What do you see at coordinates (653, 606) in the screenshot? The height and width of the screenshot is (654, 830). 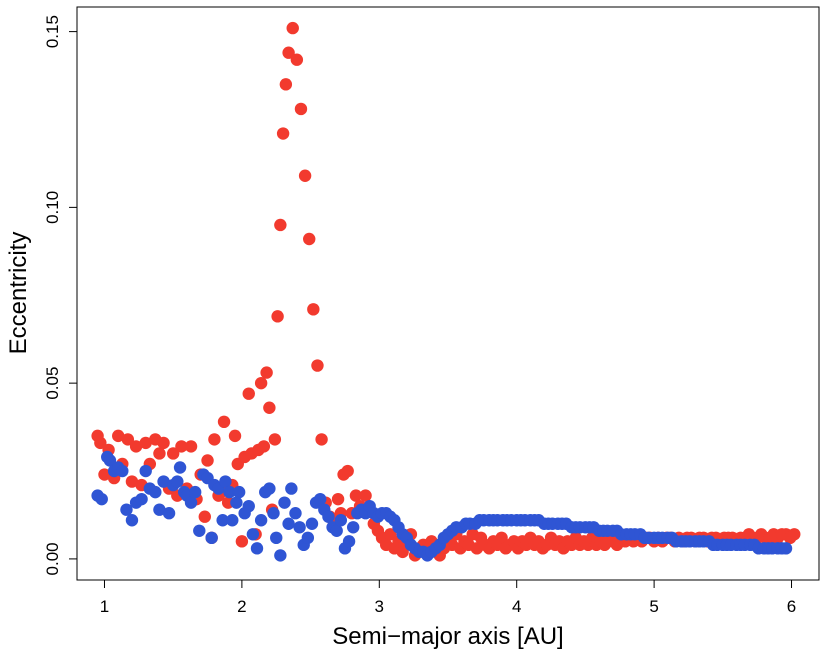 I see `x-tick-label: 5` at bounding box center [653, 606].